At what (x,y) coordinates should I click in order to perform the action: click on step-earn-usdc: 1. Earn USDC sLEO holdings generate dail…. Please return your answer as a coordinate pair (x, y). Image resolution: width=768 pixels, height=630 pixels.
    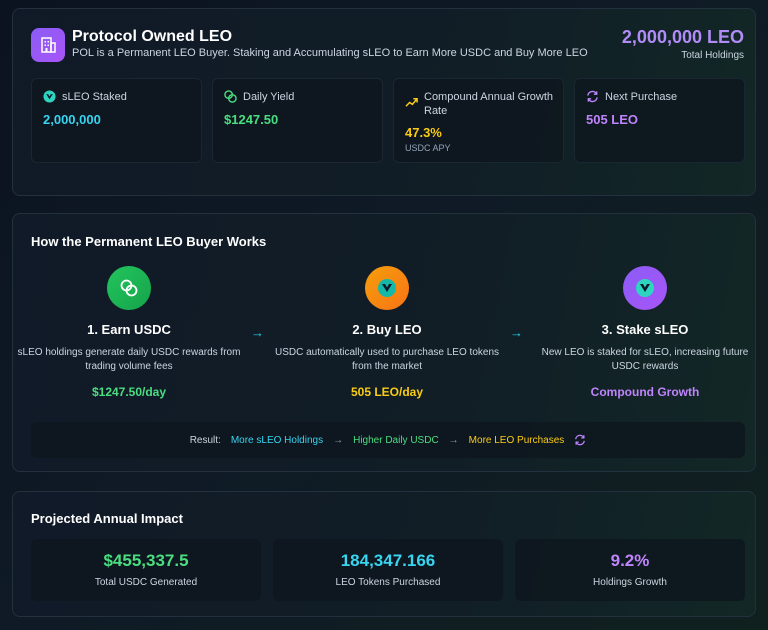
    Looking at the image, I should click on (129, 332).